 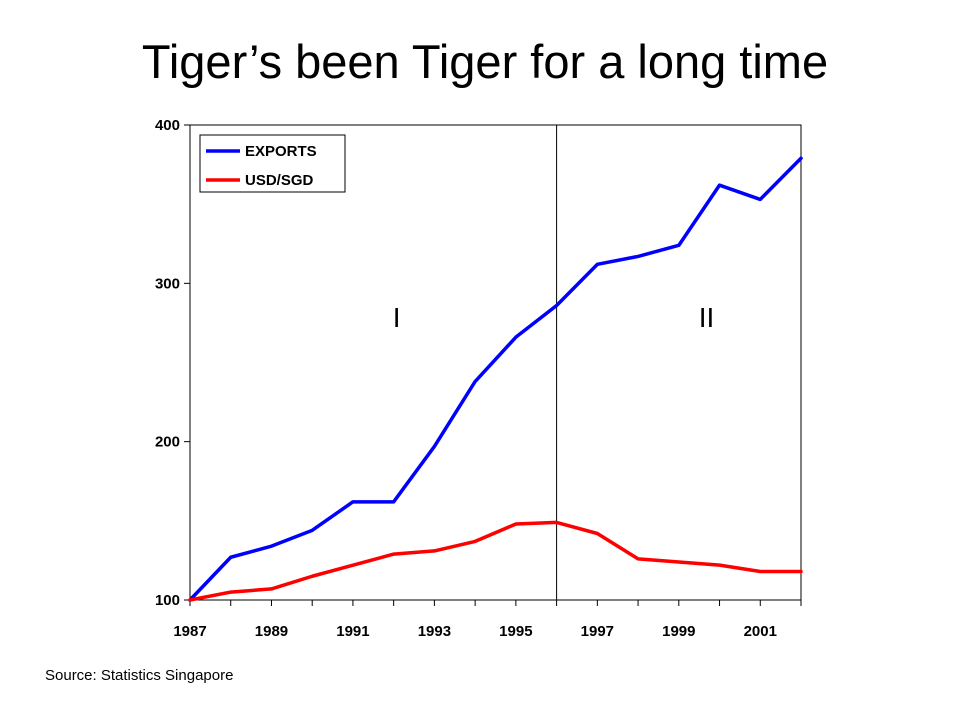 I want to click on legend-label: EXPORTS, so click(x=281, y=151).